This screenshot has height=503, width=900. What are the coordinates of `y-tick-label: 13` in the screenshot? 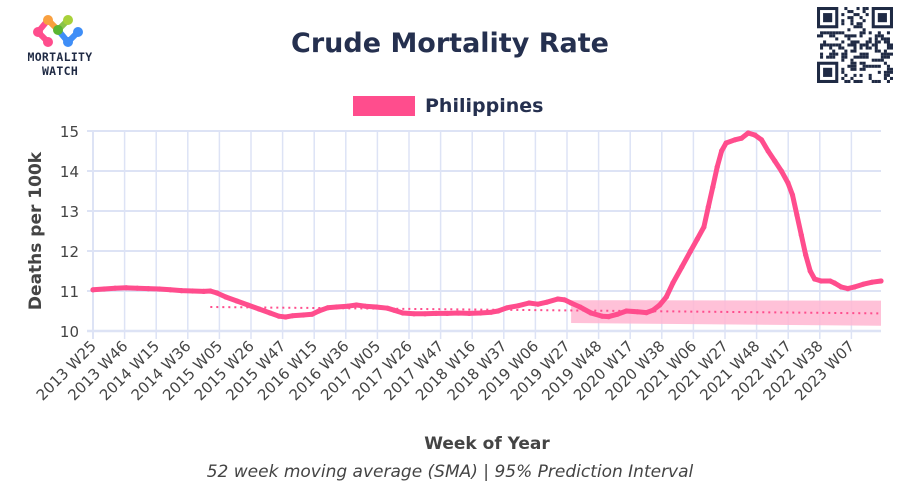 It's located at (69, 212).